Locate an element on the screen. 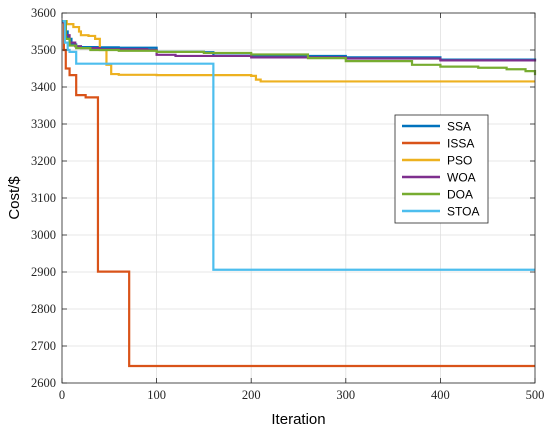 Image resolution: width=550 pixels, height=434 pixels. x-axis-title: Iteration is located at coordinates (298, 419).